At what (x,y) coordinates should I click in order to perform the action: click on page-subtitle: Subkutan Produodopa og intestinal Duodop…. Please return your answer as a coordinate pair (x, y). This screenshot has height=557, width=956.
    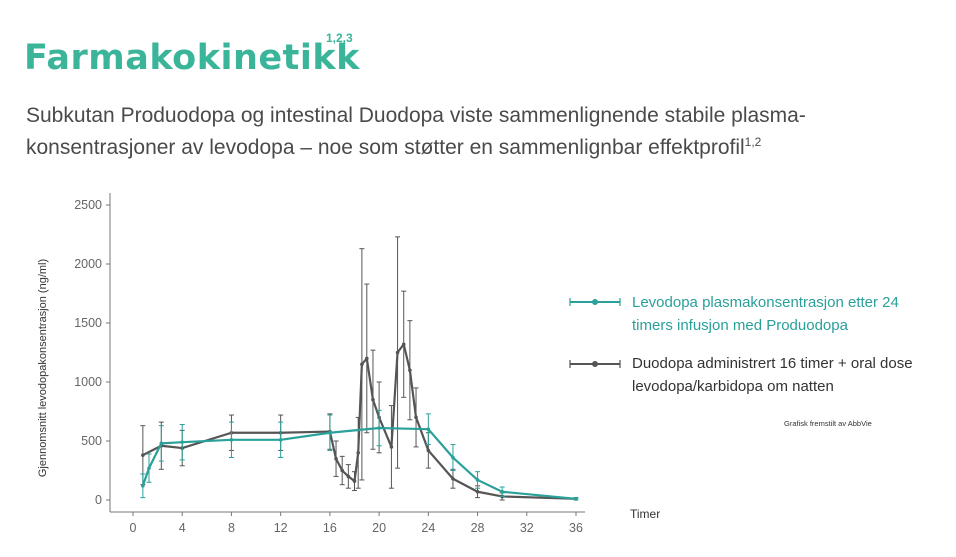
    Looking at the image, I should click on (486, 131).